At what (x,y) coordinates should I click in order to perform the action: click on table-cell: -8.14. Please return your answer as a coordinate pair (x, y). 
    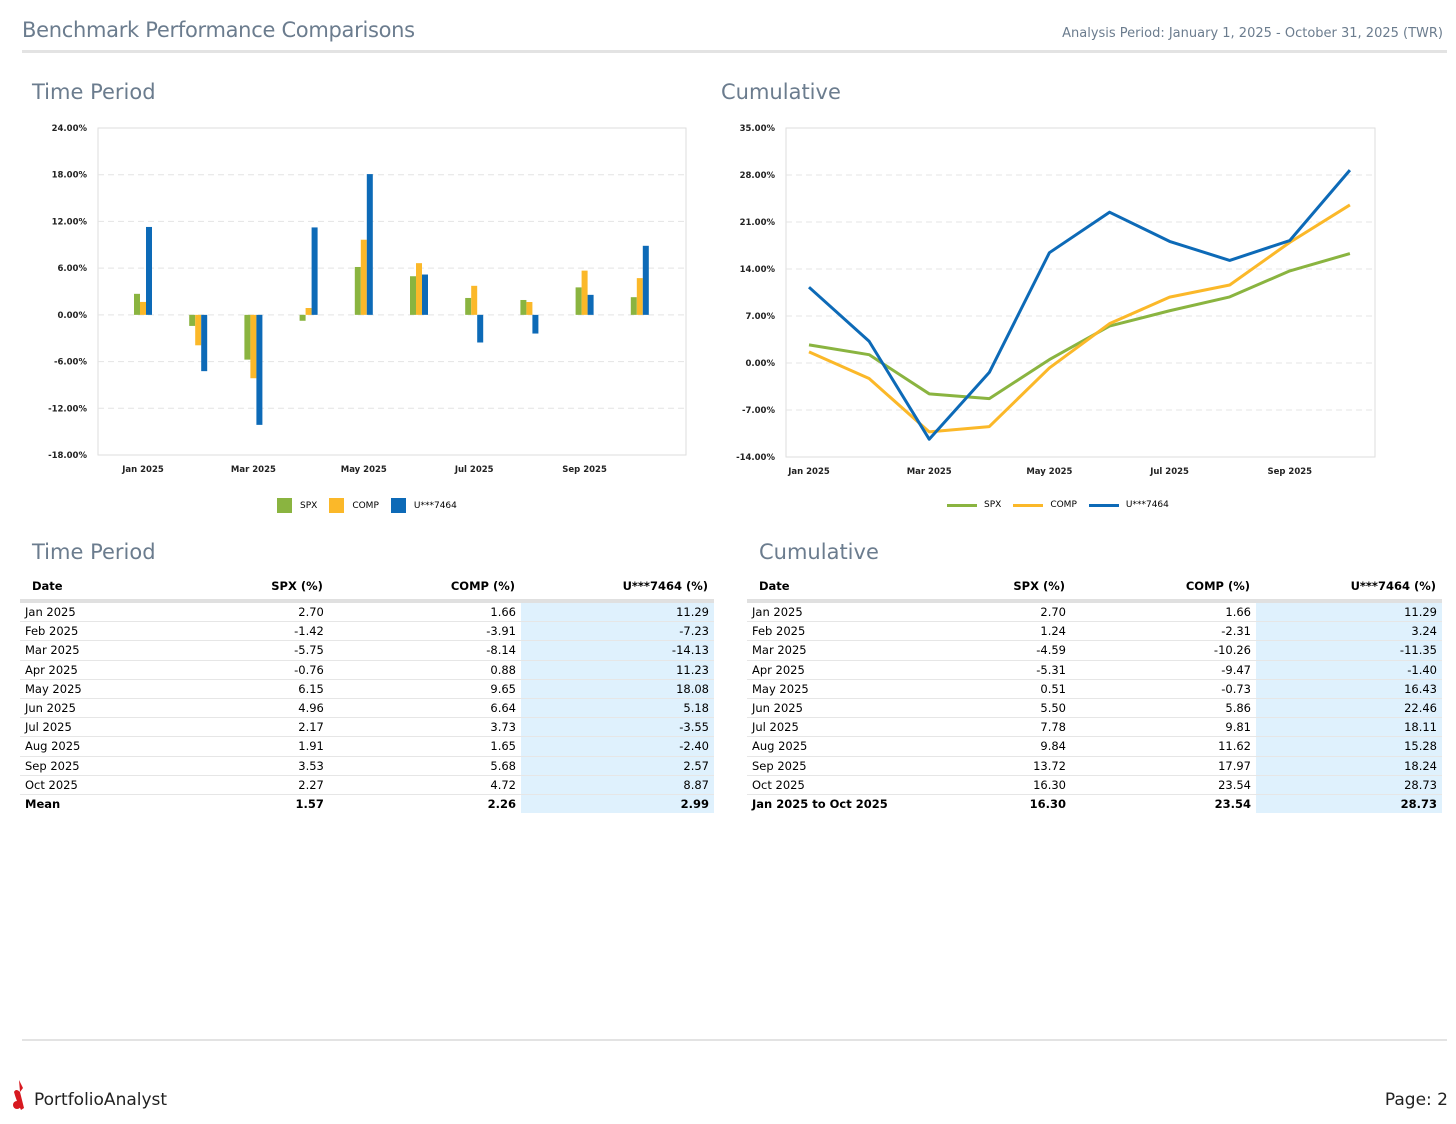
    Looking at the image, I should click on (424, 650).